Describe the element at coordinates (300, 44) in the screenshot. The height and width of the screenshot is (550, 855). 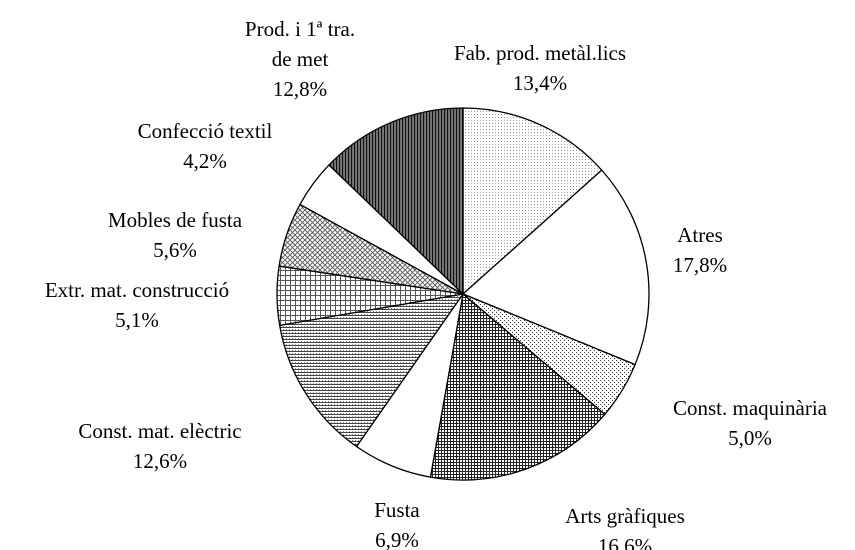
I see `slice-label: Prod. i 1ª tra. de met` at that location.